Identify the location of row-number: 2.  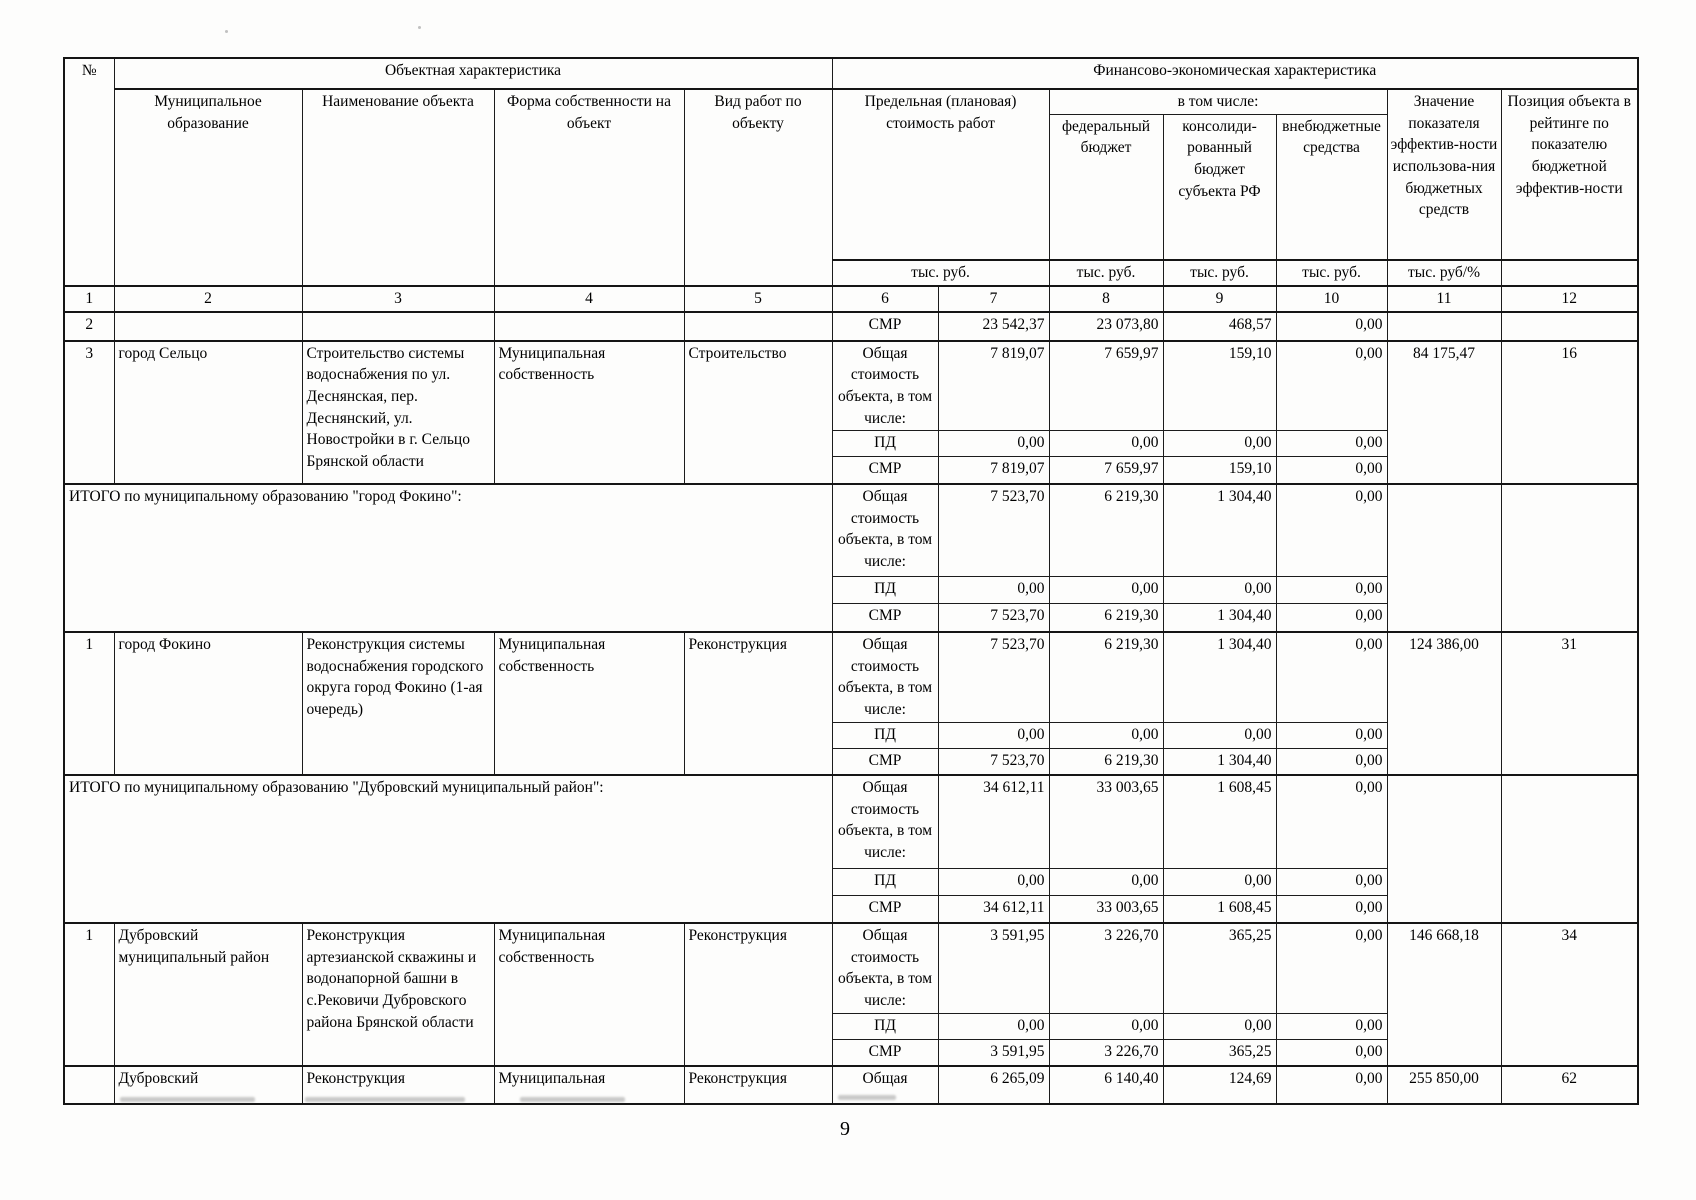
(89, 326).